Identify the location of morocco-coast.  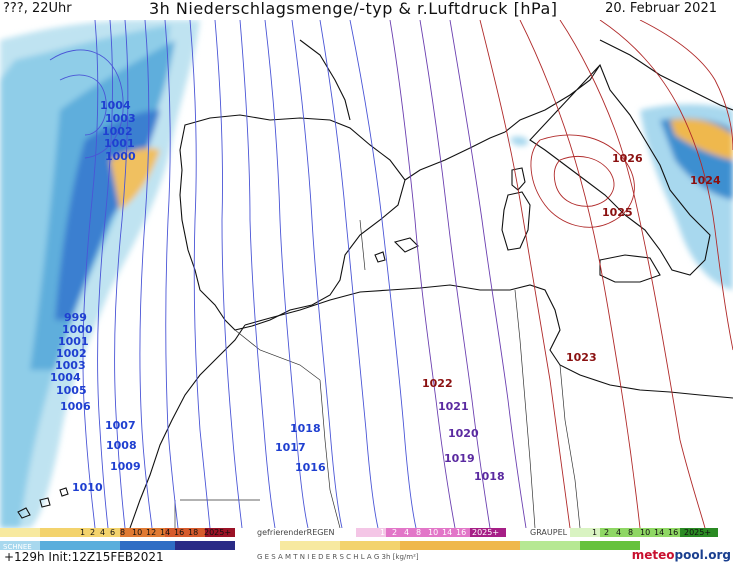
(187, 426).